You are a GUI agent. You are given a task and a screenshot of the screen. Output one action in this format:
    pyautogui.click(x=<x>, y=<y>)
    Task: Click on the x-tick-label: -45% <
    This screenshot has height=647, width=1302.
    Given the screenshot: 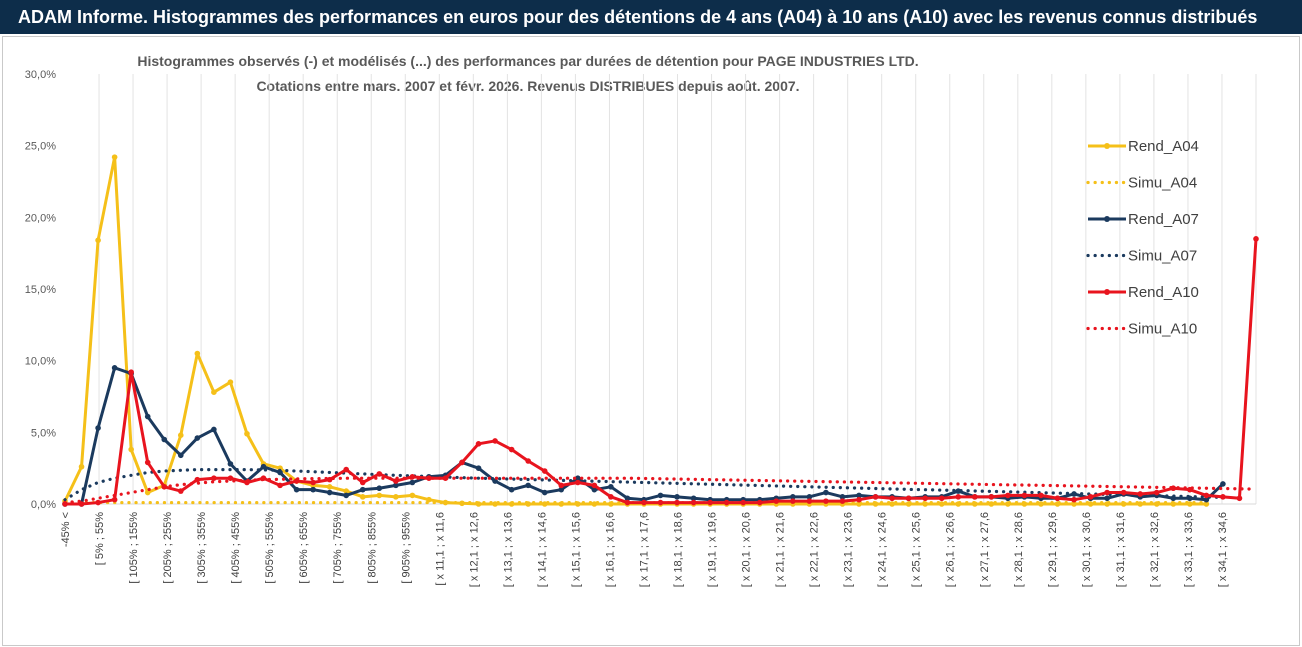 What is the action you would take?
    pyautogui.click(x=66, y=529)
    